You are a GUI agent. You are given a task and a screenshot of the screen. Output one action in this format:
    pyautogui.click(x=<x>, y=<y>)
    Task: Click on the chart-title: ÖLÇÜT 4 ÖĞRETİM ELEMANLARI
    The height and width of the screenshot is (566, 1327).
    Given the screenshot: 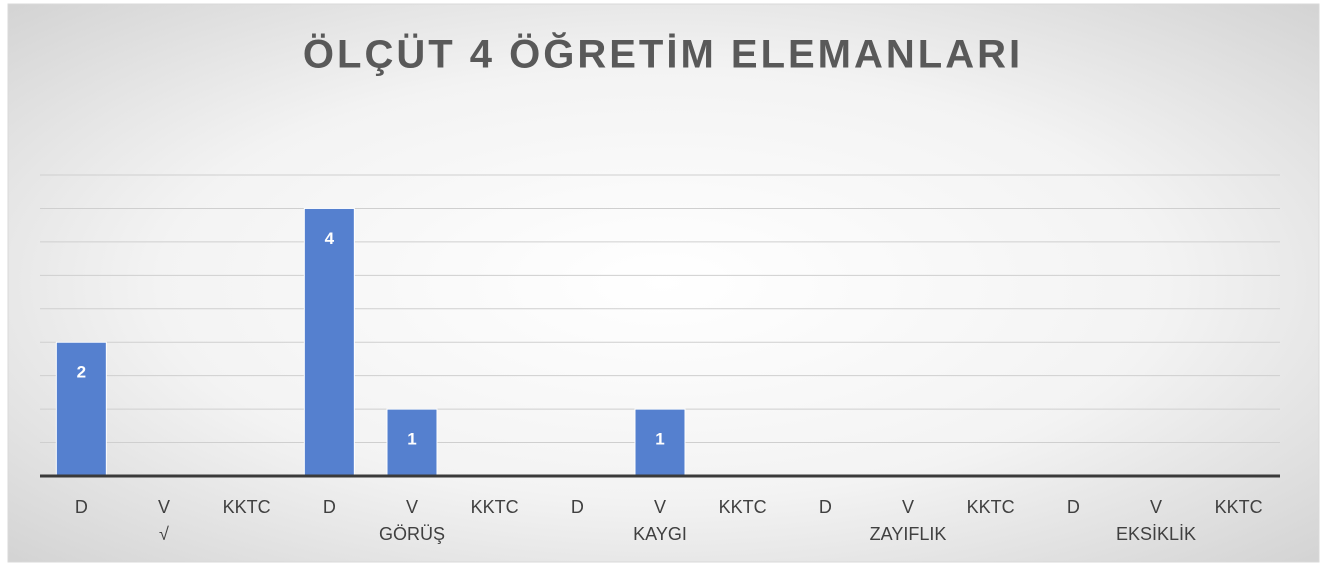 What is the action you would take?
    pyautogui.click(x=663, y=54)
    